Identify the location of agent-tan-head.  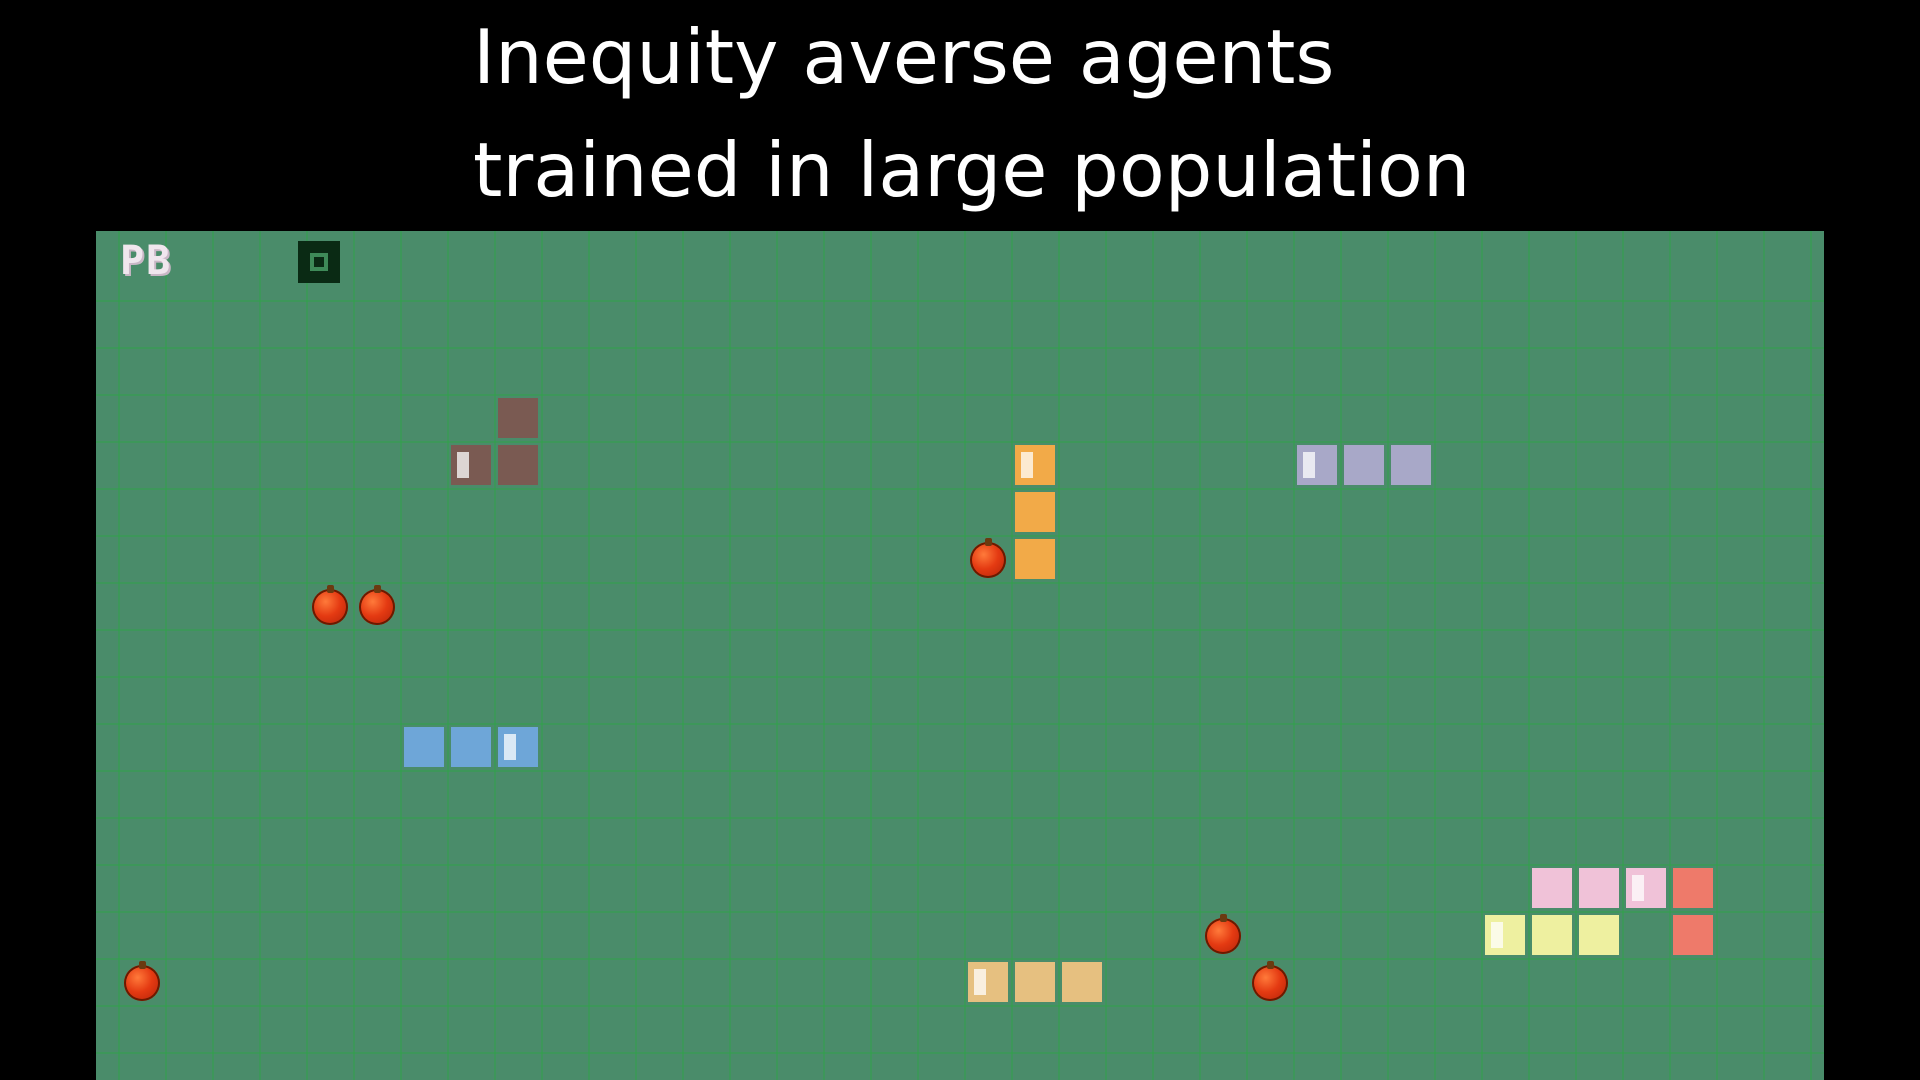
(988, 982).